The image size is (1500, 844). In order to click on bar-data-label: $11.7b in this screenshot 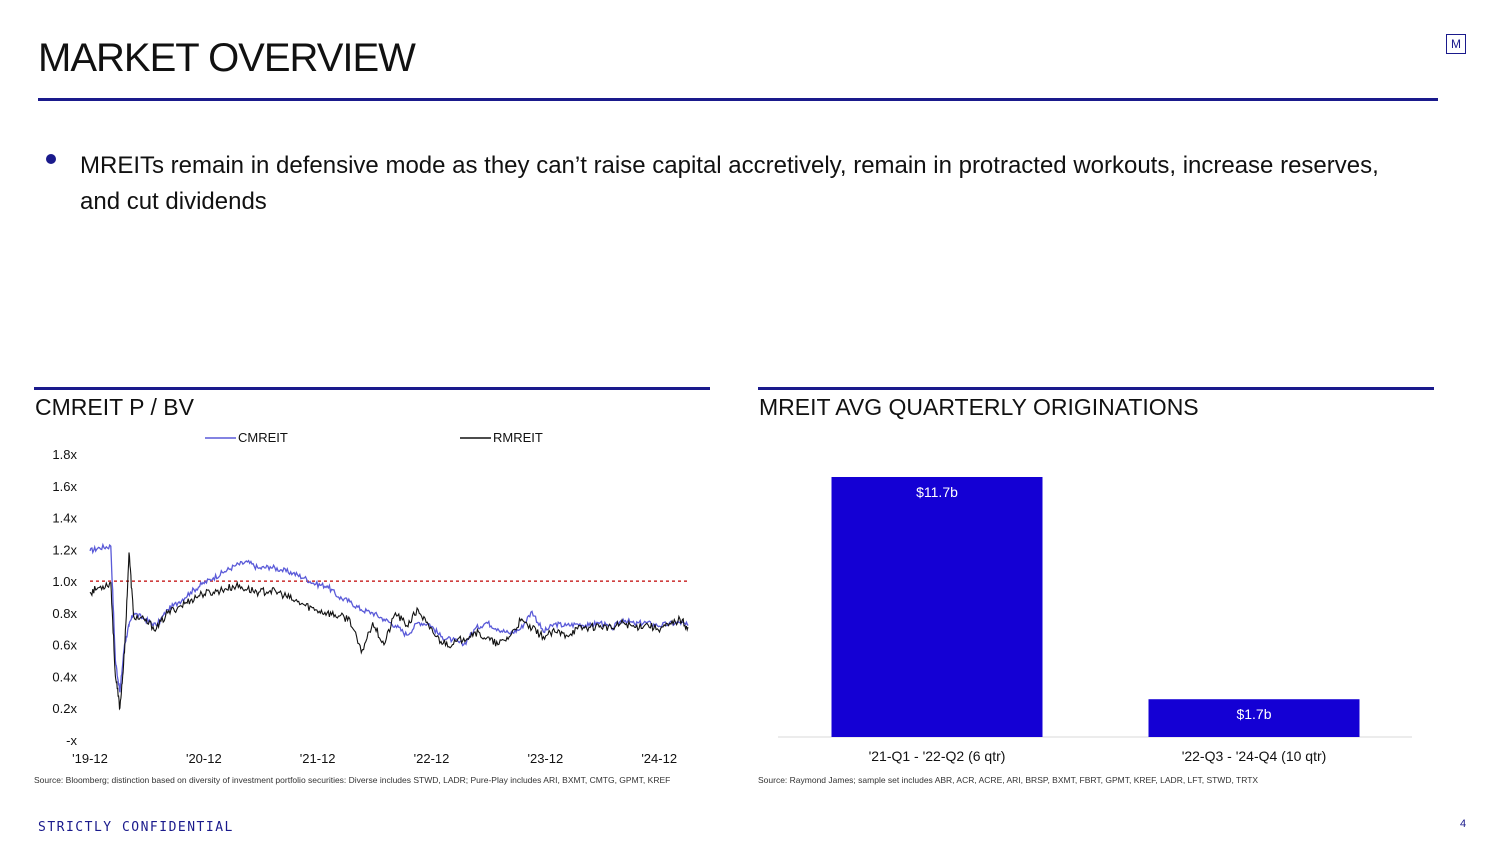, I will do `click(937, 492)`.